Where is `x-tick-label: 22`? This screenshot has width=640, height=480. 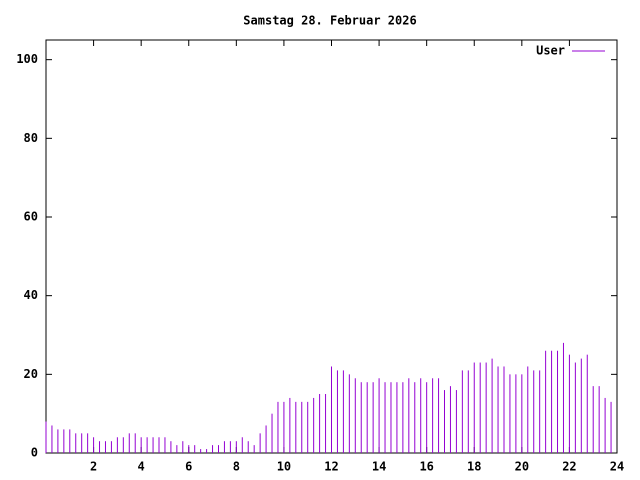 x-tick-label: 22 is located at coordinates (569, 467).